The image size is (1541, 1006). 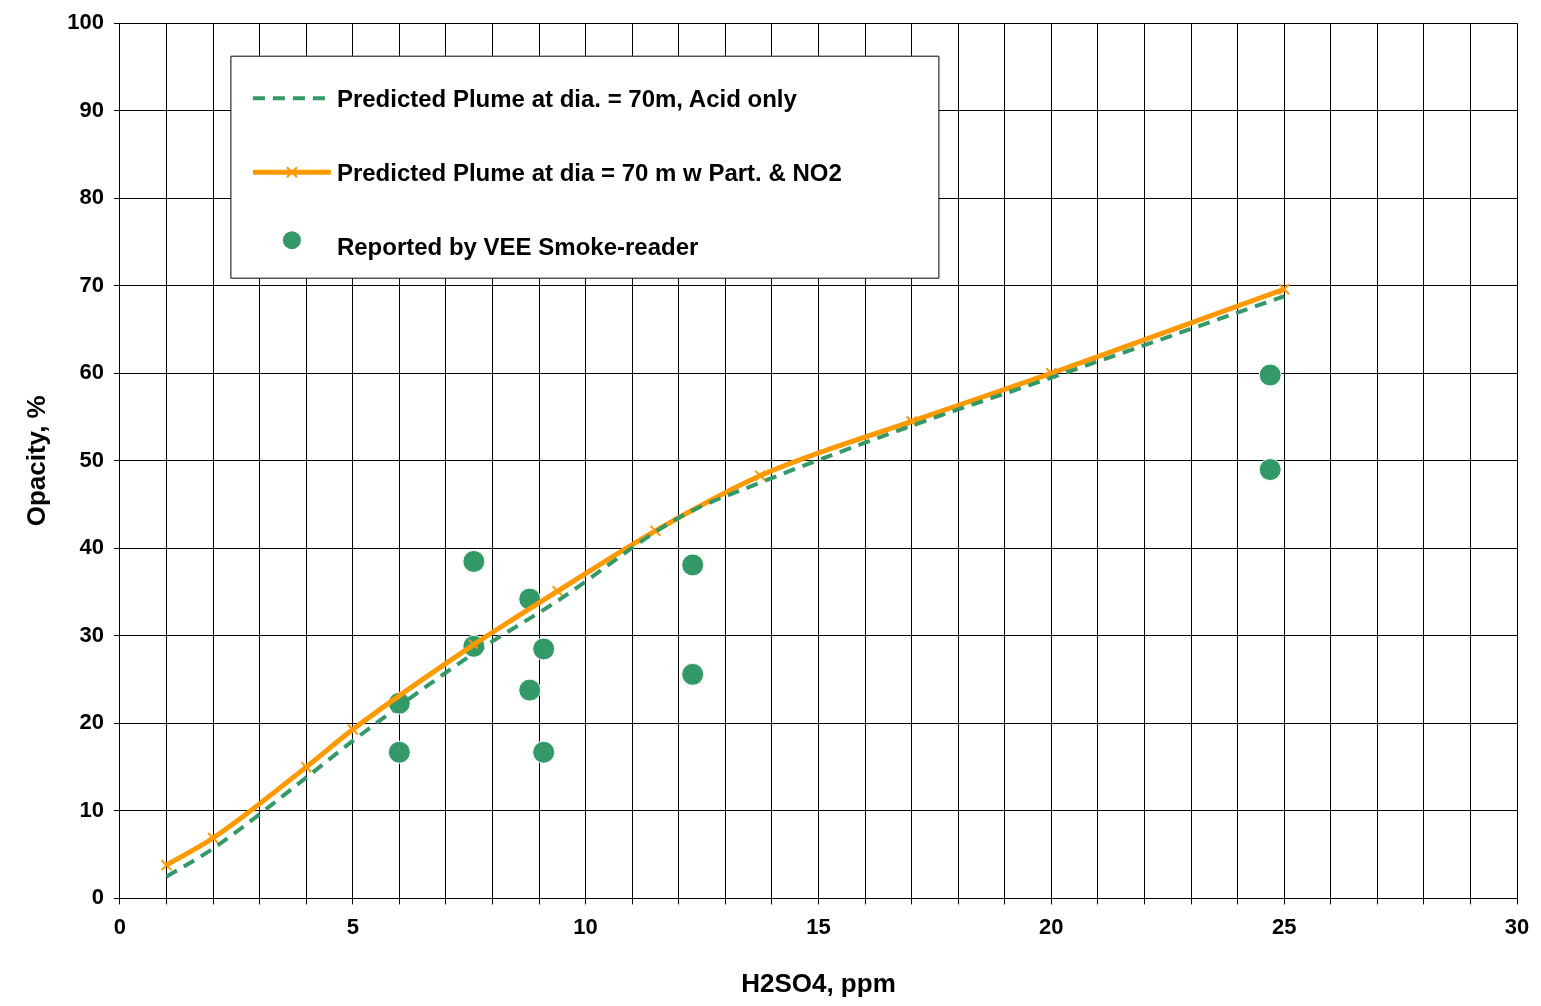 I want to click on x-axis-title: H2SO4, ppm, so click(x=818, y=982).